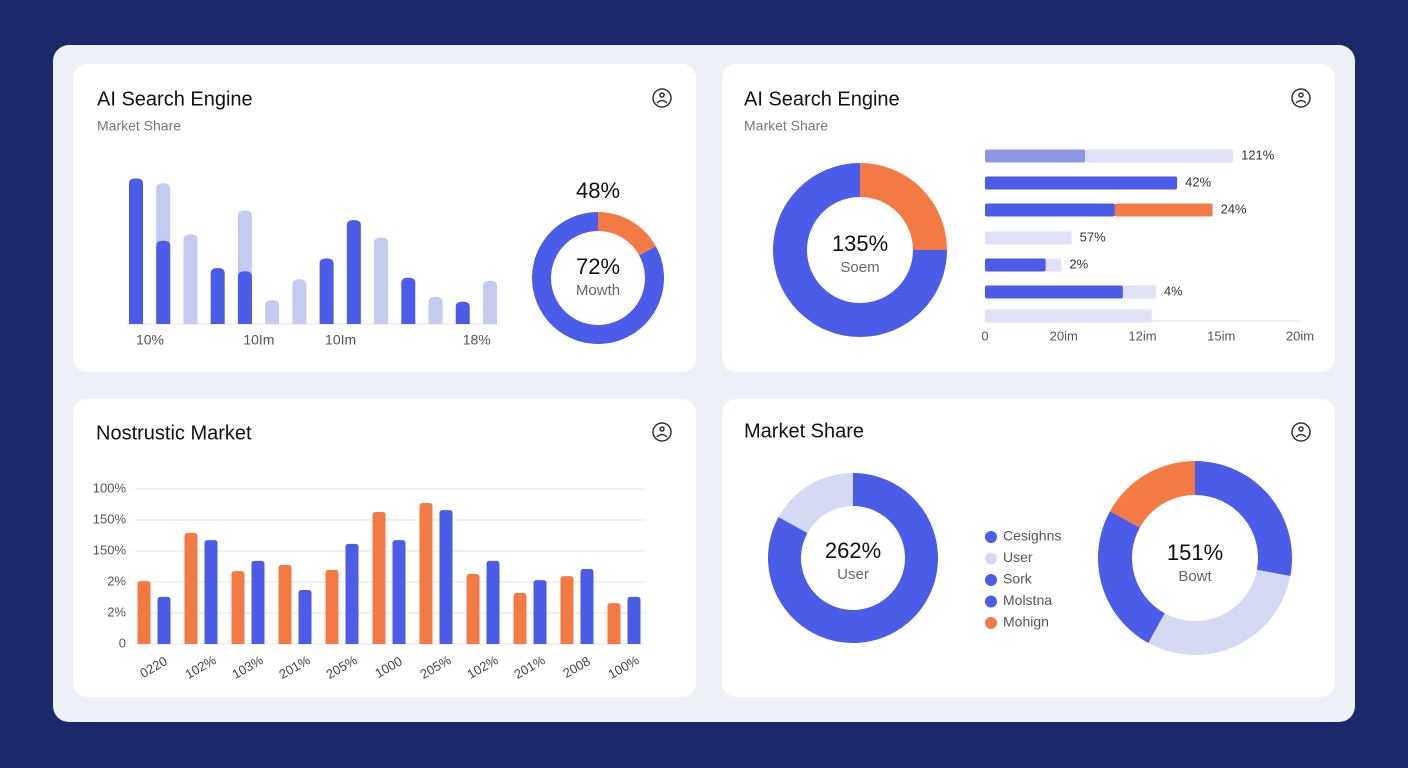 This screenshot has height=768, width=1408. Describe the element at coordinates (1078, 263) in the screenshot. I see `bar-label: 2%` at that location.